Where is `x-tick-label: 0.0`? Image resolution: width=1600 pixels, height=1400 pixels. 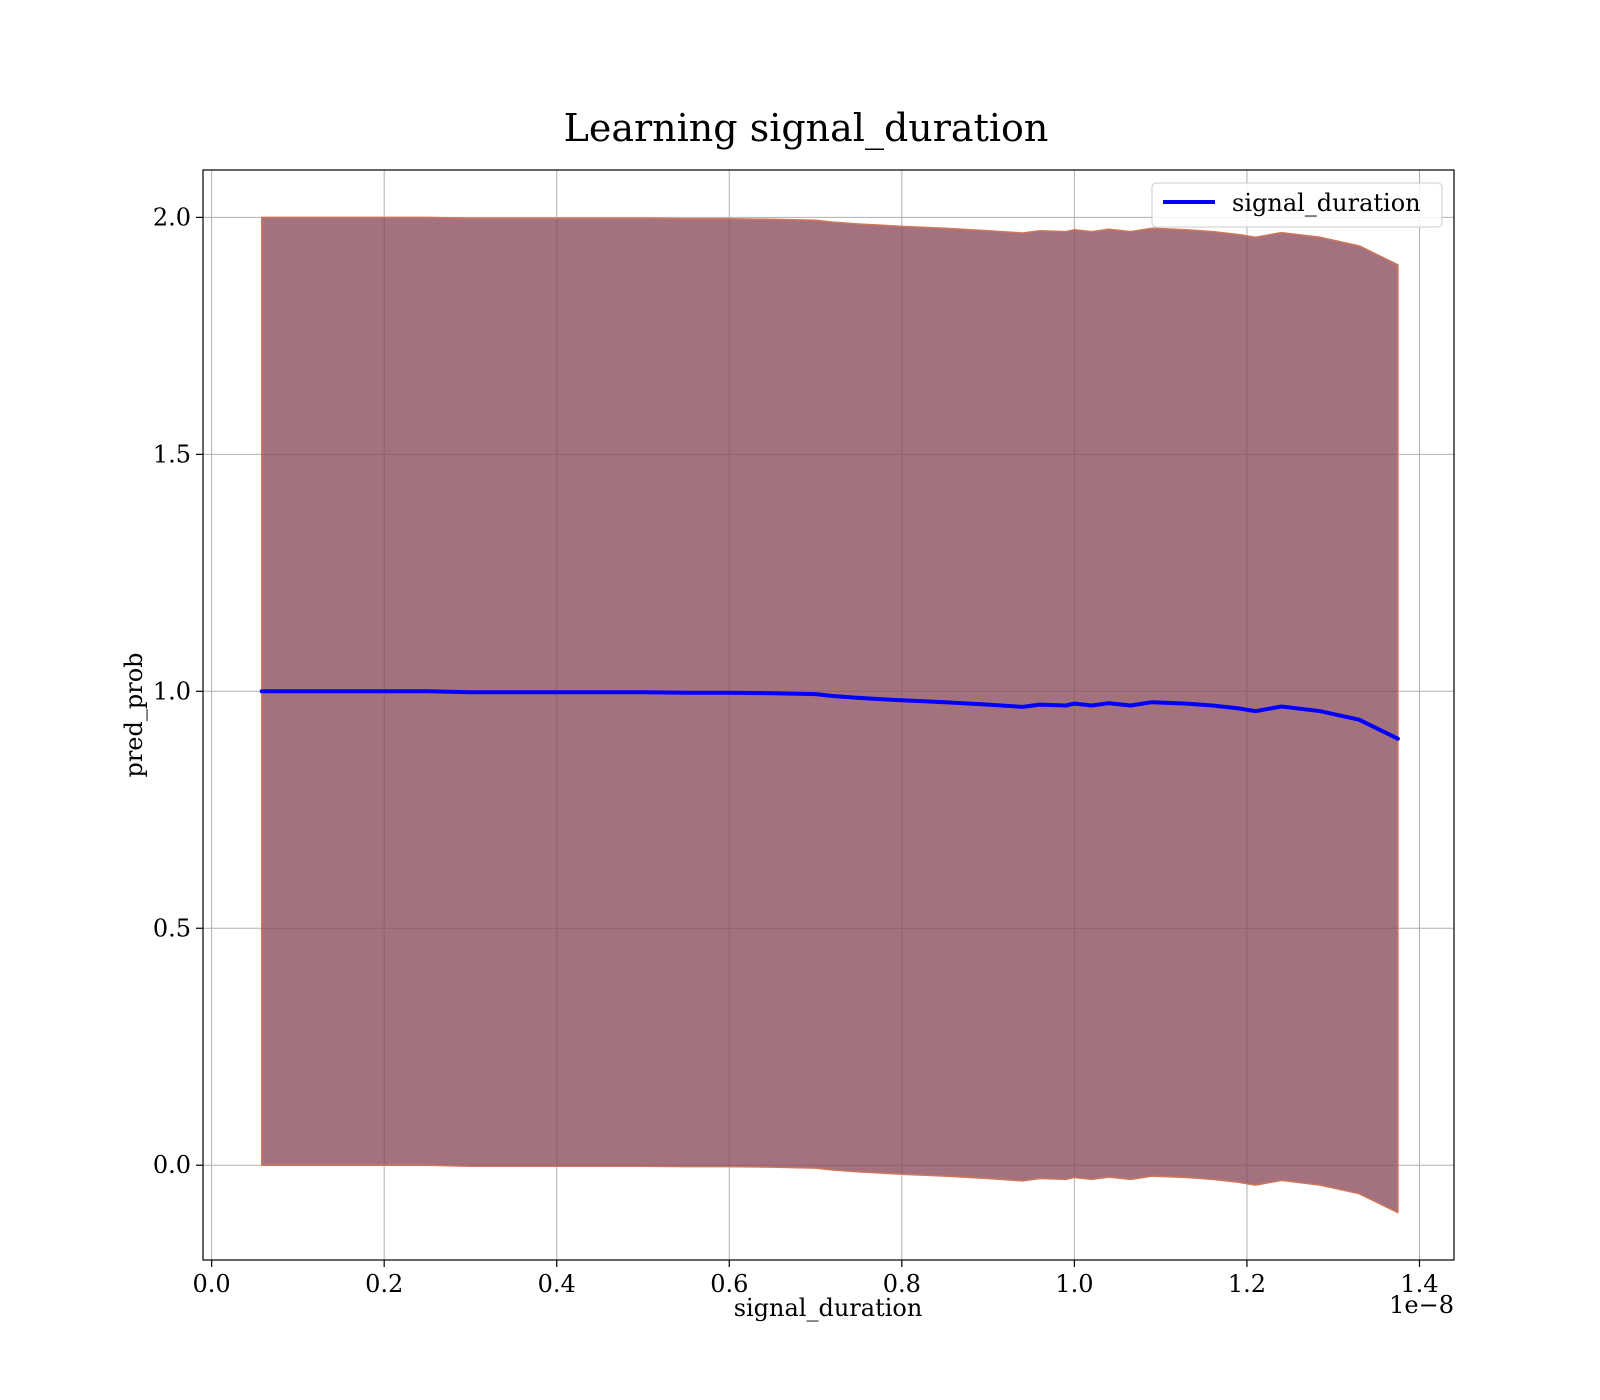
x-tick-label: 0.0 is located at coordinates (212, 1284).